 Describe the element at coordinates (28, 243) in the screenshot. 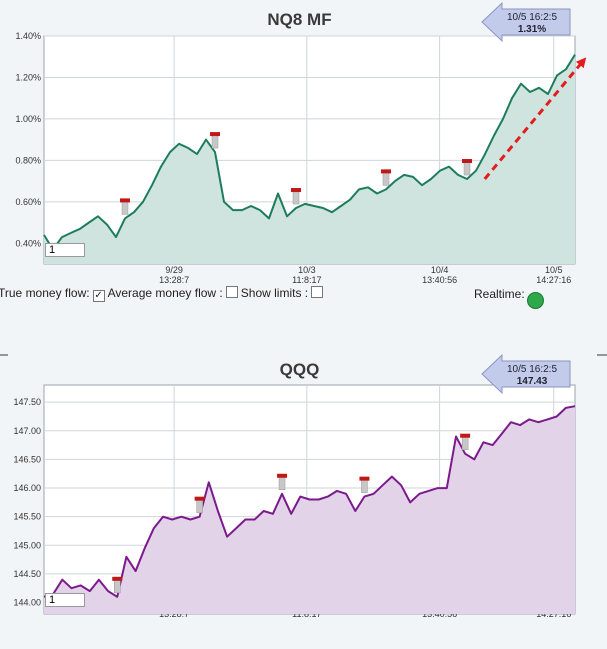

I see `y-tick-label: 0.40%` at that location.